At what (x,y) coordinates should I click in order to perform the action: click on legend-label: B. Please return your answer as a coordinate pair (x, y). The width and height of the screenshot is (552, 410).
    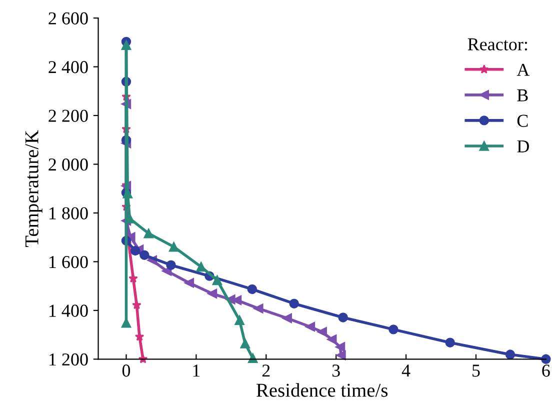
    Looking at the image, I should click on (522, 95).